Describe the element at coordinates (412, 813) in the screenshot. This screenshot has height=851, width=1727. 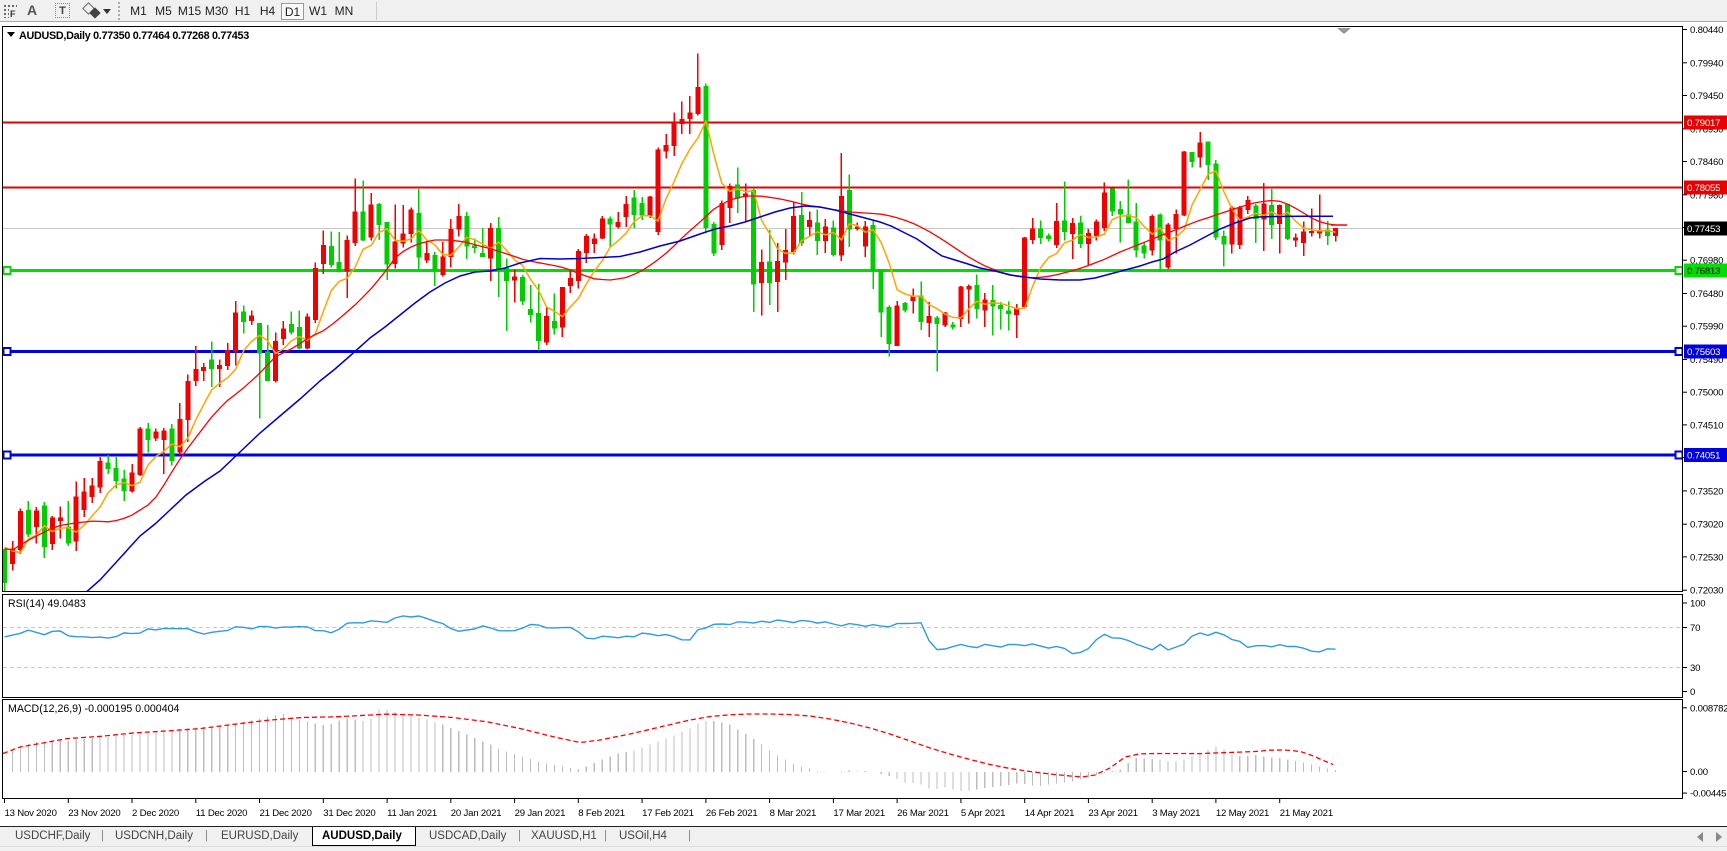
I see `svg-text: 11 Jan 2021` at that location.